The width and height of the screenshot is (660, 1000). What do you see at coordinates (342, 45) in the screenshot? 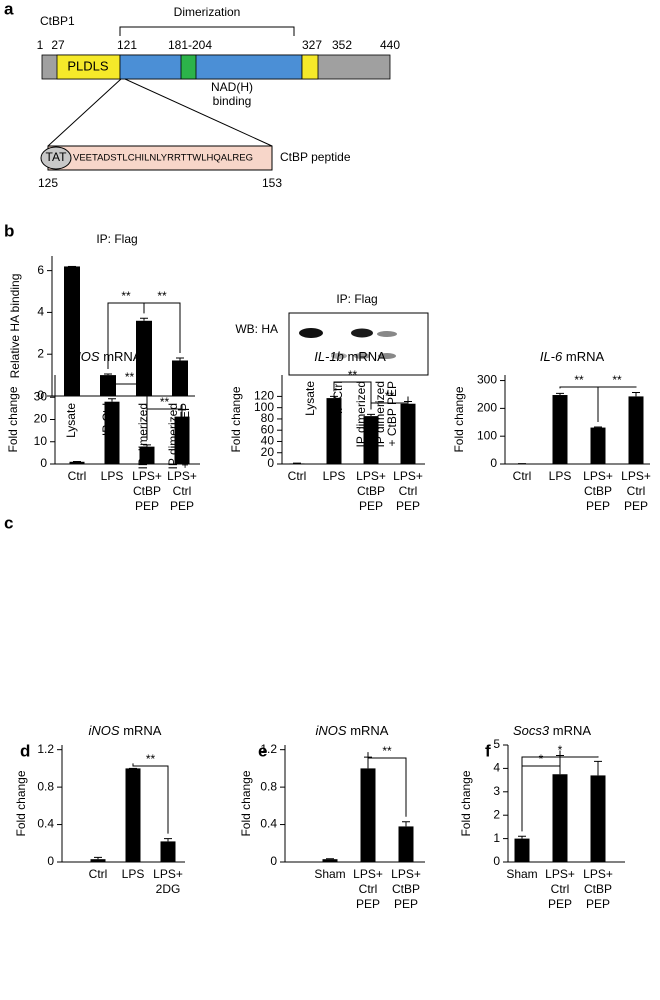
I see `position: 352` at bounding box center [342, 45].